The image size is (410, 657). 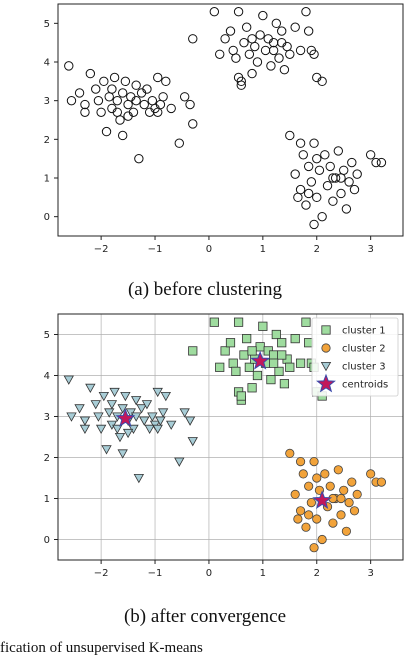 What do you see at coordinates (263, 573) in the screenshot?
I see `x-tick-label: 1` at bounding box center [263, 573].